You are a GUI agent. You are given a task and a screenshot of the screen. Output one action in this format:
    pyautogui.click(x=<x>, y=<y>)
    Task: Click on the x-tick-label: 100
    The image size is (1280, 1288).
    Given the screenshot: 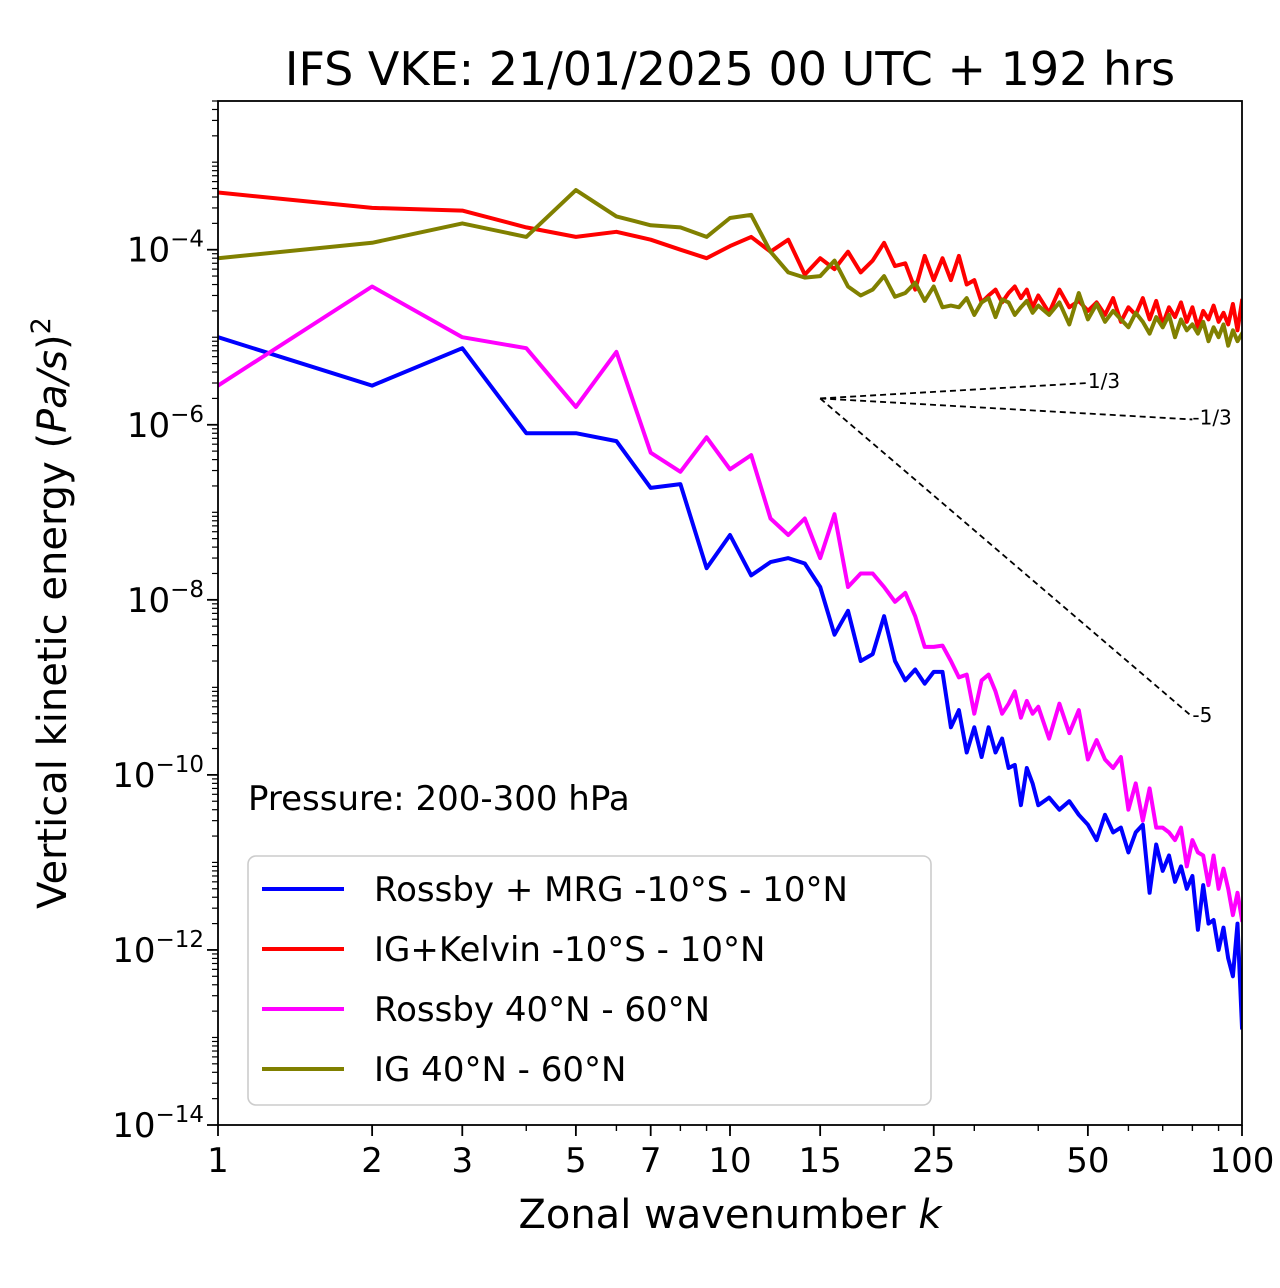 What is the action you would take?
    pyautogui.click(x=1242, y=1161)
    